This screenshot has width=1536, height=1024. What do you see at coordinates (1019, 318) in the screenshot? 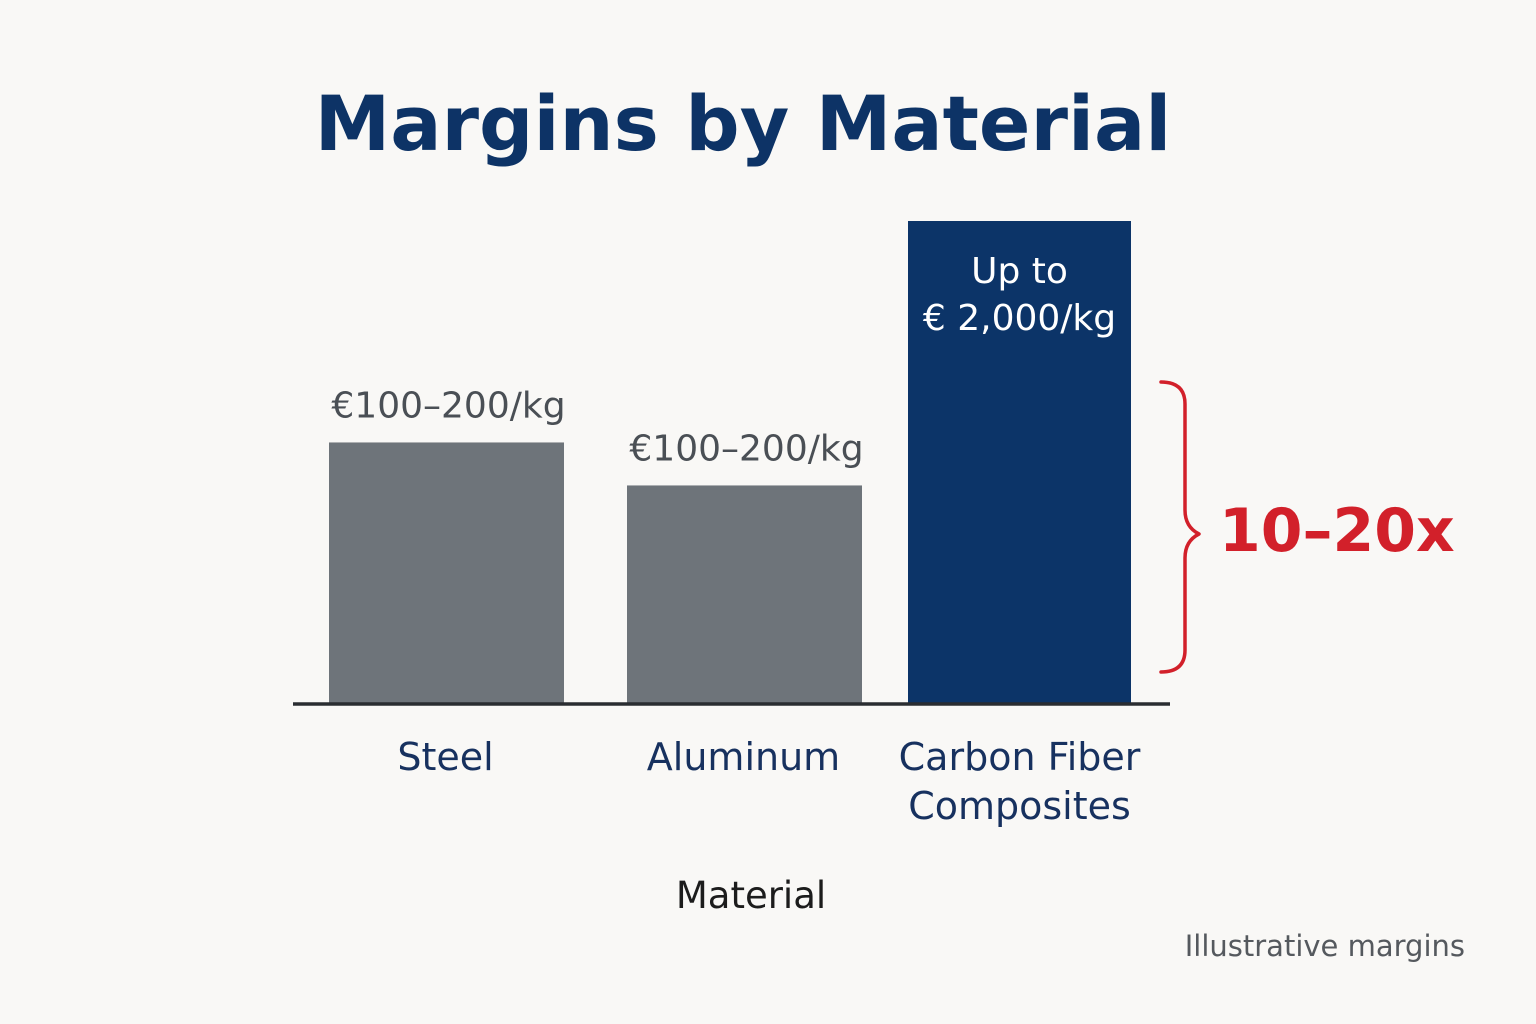
I see `value-label-2-line-1: € 2,000/kg` at bounding box center [1019, 318].